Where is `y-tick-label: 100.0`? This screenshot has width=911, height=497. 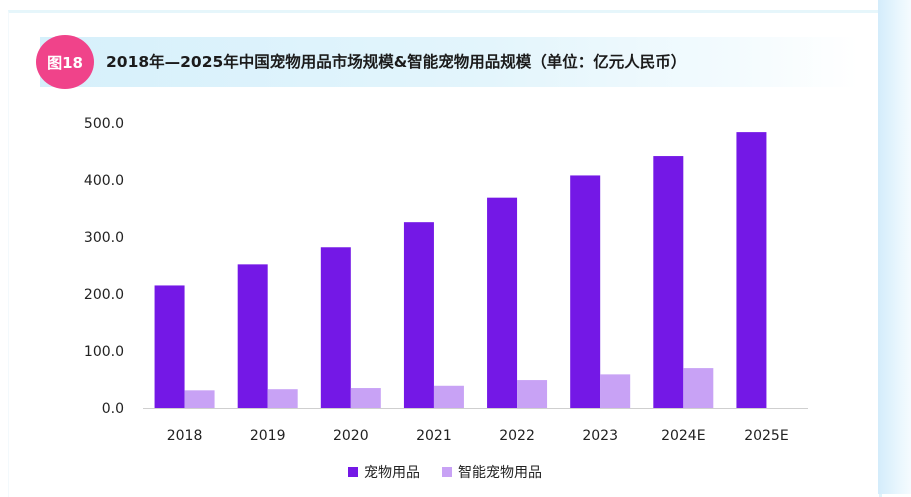
y-tick-label: 100.0 is located at coordinates (104, 352).